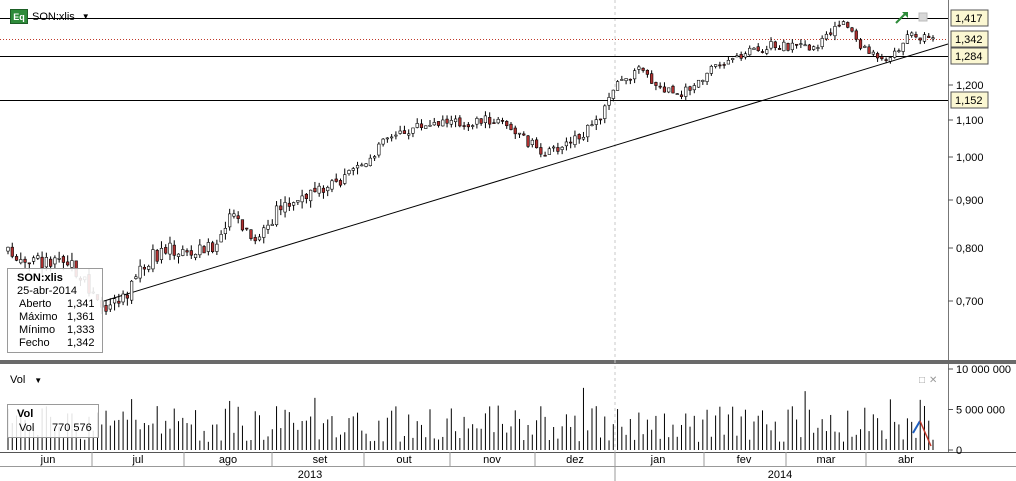  I want to click on volume-header: Vol ▼, so click(26, 380).